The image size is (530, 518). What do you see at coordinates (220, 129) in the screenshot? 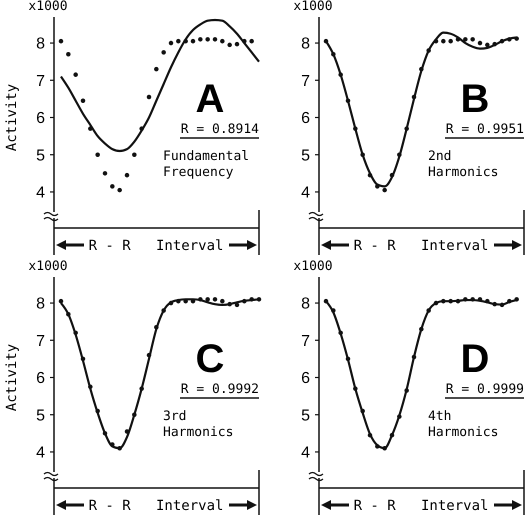
I see `annotation: R = 0.8914` at bounding box center [220, 129].